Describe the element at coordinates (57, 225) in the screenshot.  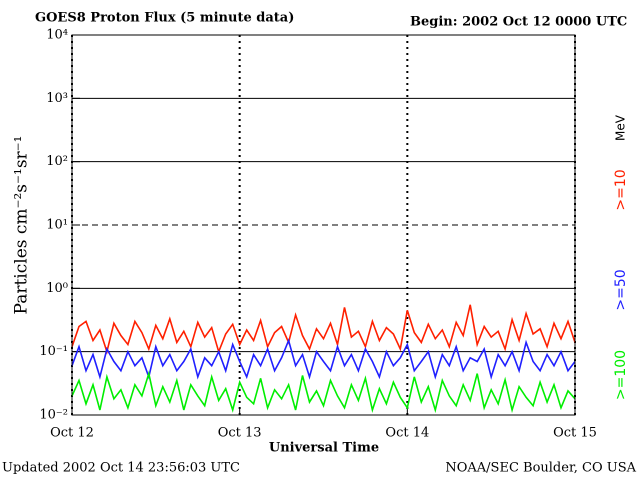
I see `y-tick-label: 10¹` at that location.